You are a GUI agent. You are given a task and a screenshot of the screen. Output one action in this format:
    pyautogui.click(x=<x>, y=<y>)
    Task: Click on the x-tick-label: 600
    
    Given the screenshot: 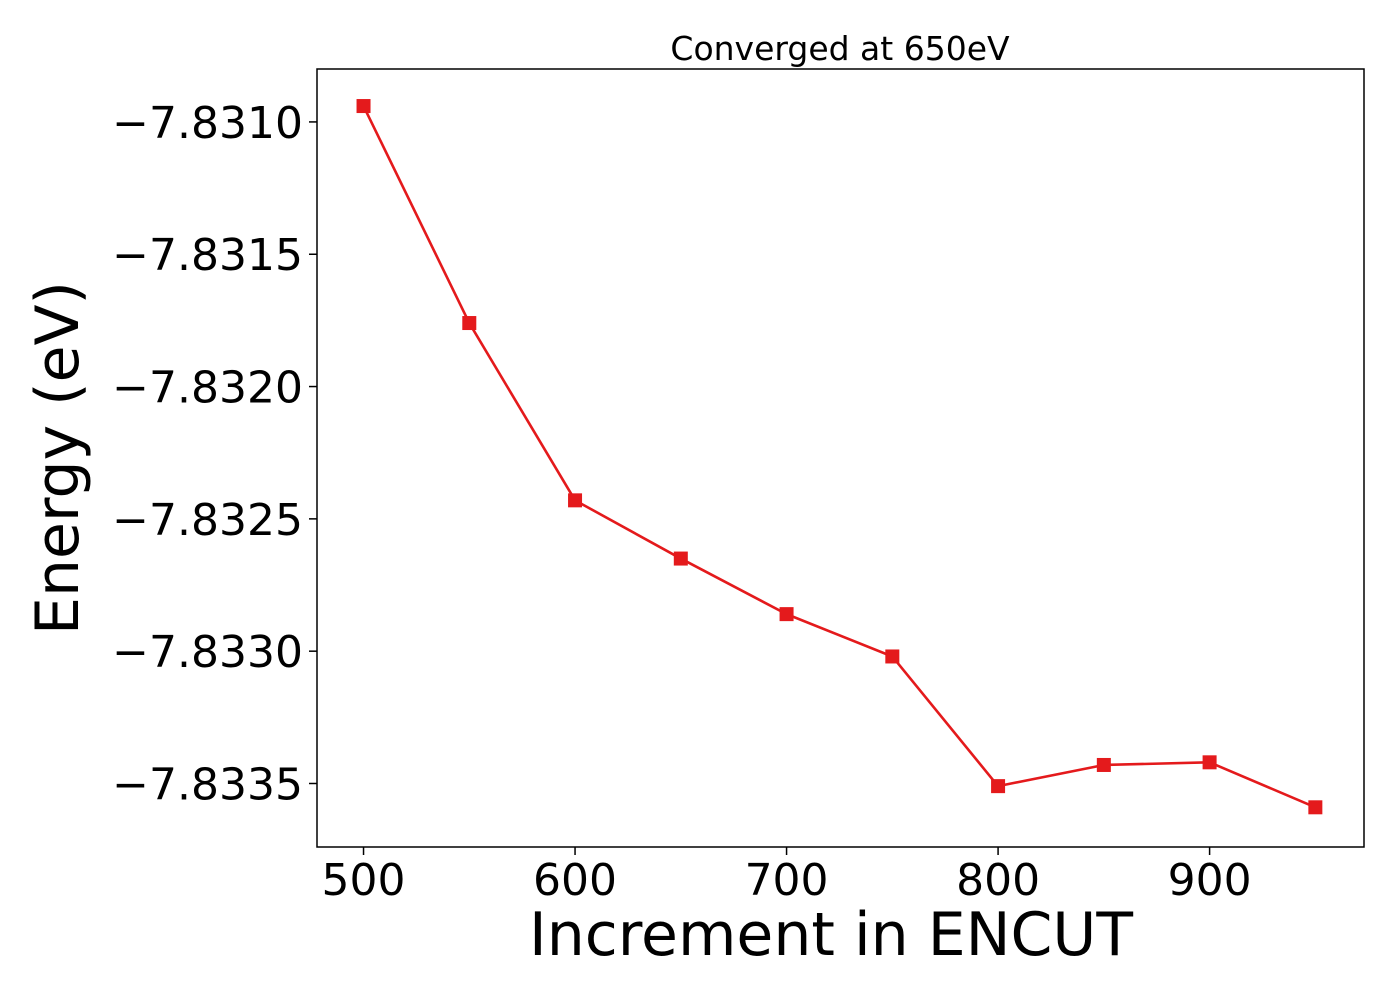 What is the action you would take?
    pyautogui.click(x=575, y=880)
    